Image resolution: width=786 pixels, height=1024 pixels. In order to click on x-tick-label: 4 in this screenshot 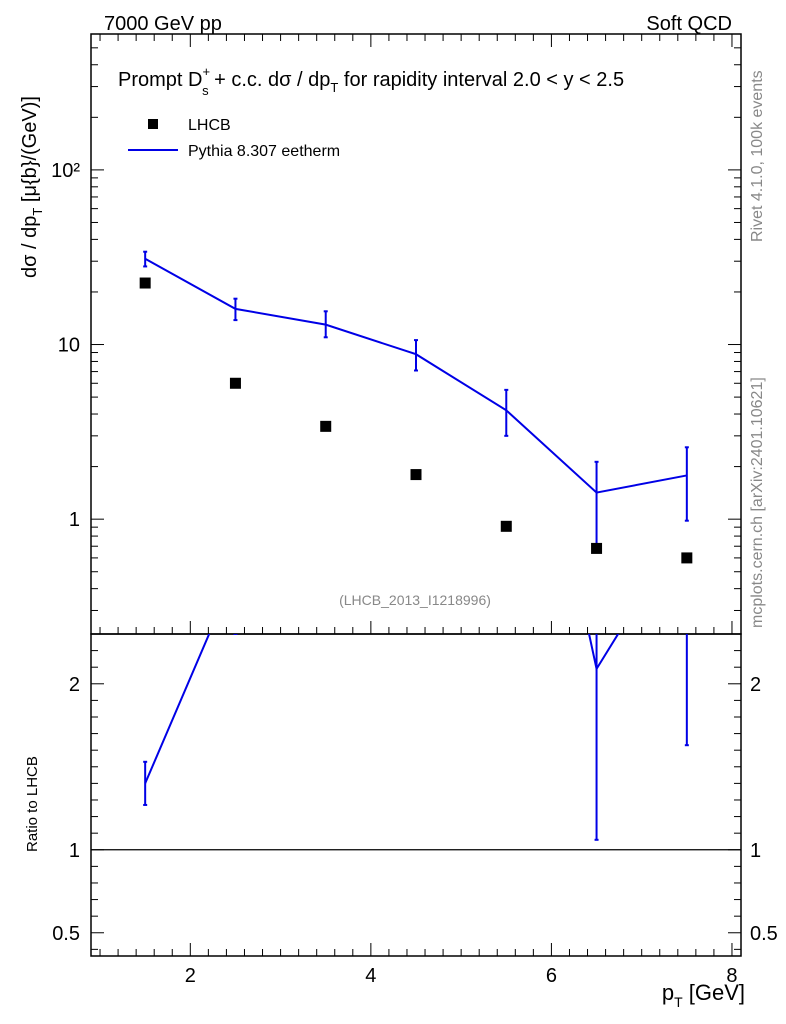, I will do `click(370, 976)`.